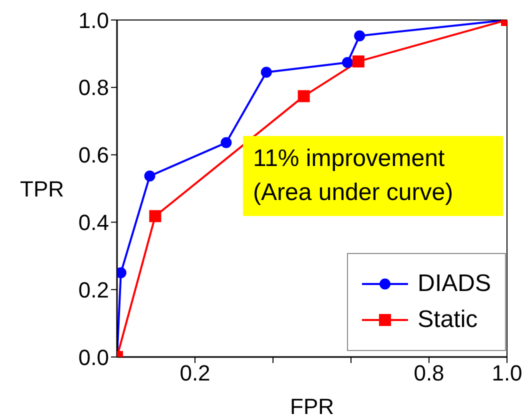 This screenshot has width=530, height=417. What do you see at coordinates (507, 373) in the screenshot?
I see `x-tick-label: 1.0` at bounding box center [507, 373].